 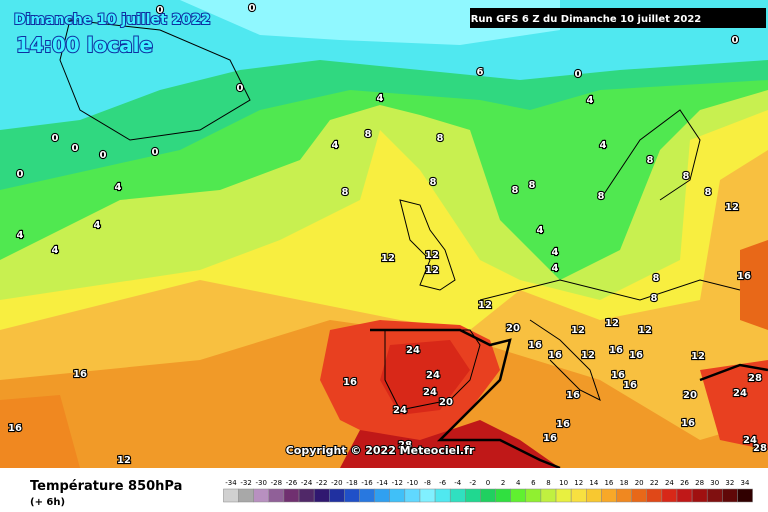 I want to click on colorbar-label: -8, so click(x=427, y=483).